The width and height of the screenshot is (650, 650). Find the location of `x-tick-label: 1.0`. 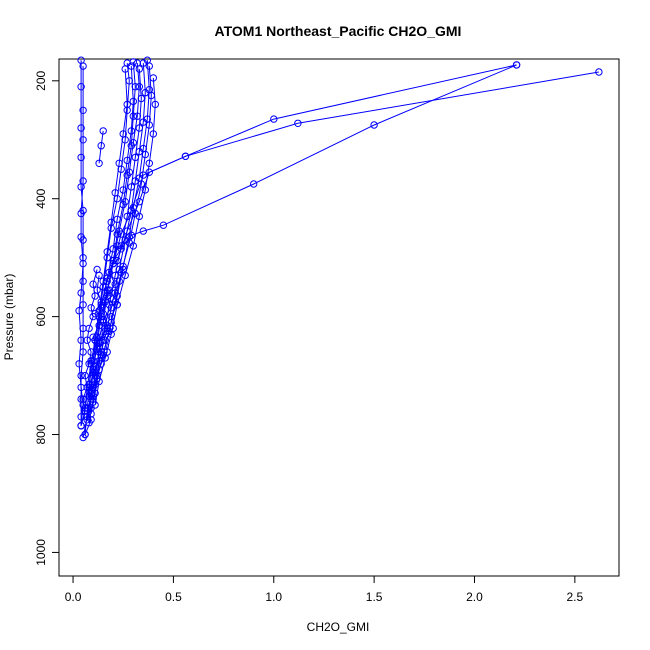

x-tick-label: 1.0 is located at coordinates (273, 597).